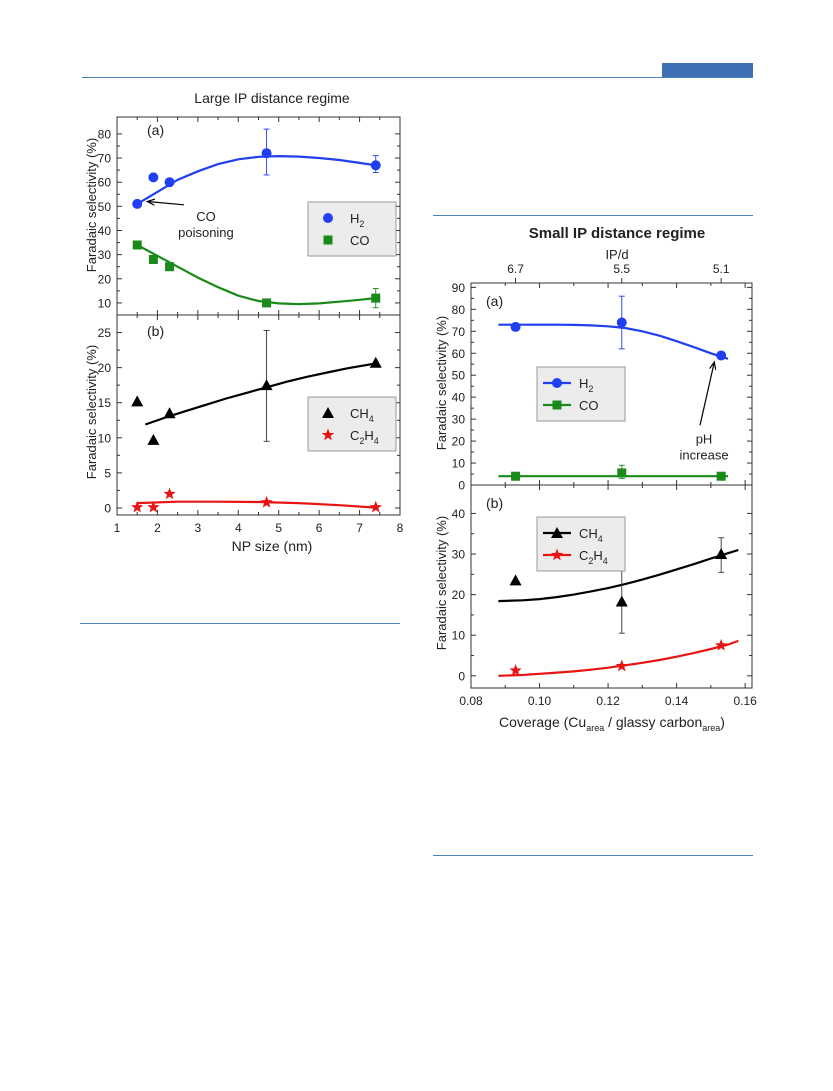 The height and width of the screenshot is (1091, 833). What do you see at coordinates (471, 701) in the screenshot?
I see `x-tick-label: 0.08` at bounding box center [471, 701].